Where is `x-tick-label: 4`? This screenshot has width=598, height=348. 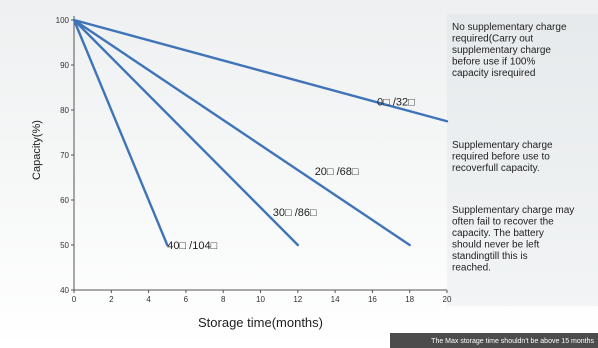
x-tick-label: 4 is located at coordinates (148, 299).